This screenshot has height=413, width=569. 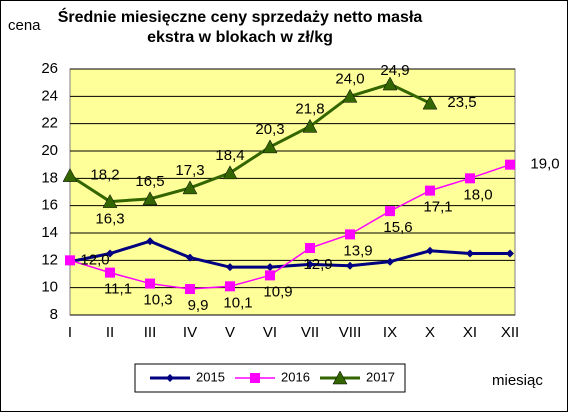 I want to click on x-tick-label: IX, so click(x=390, y=332).